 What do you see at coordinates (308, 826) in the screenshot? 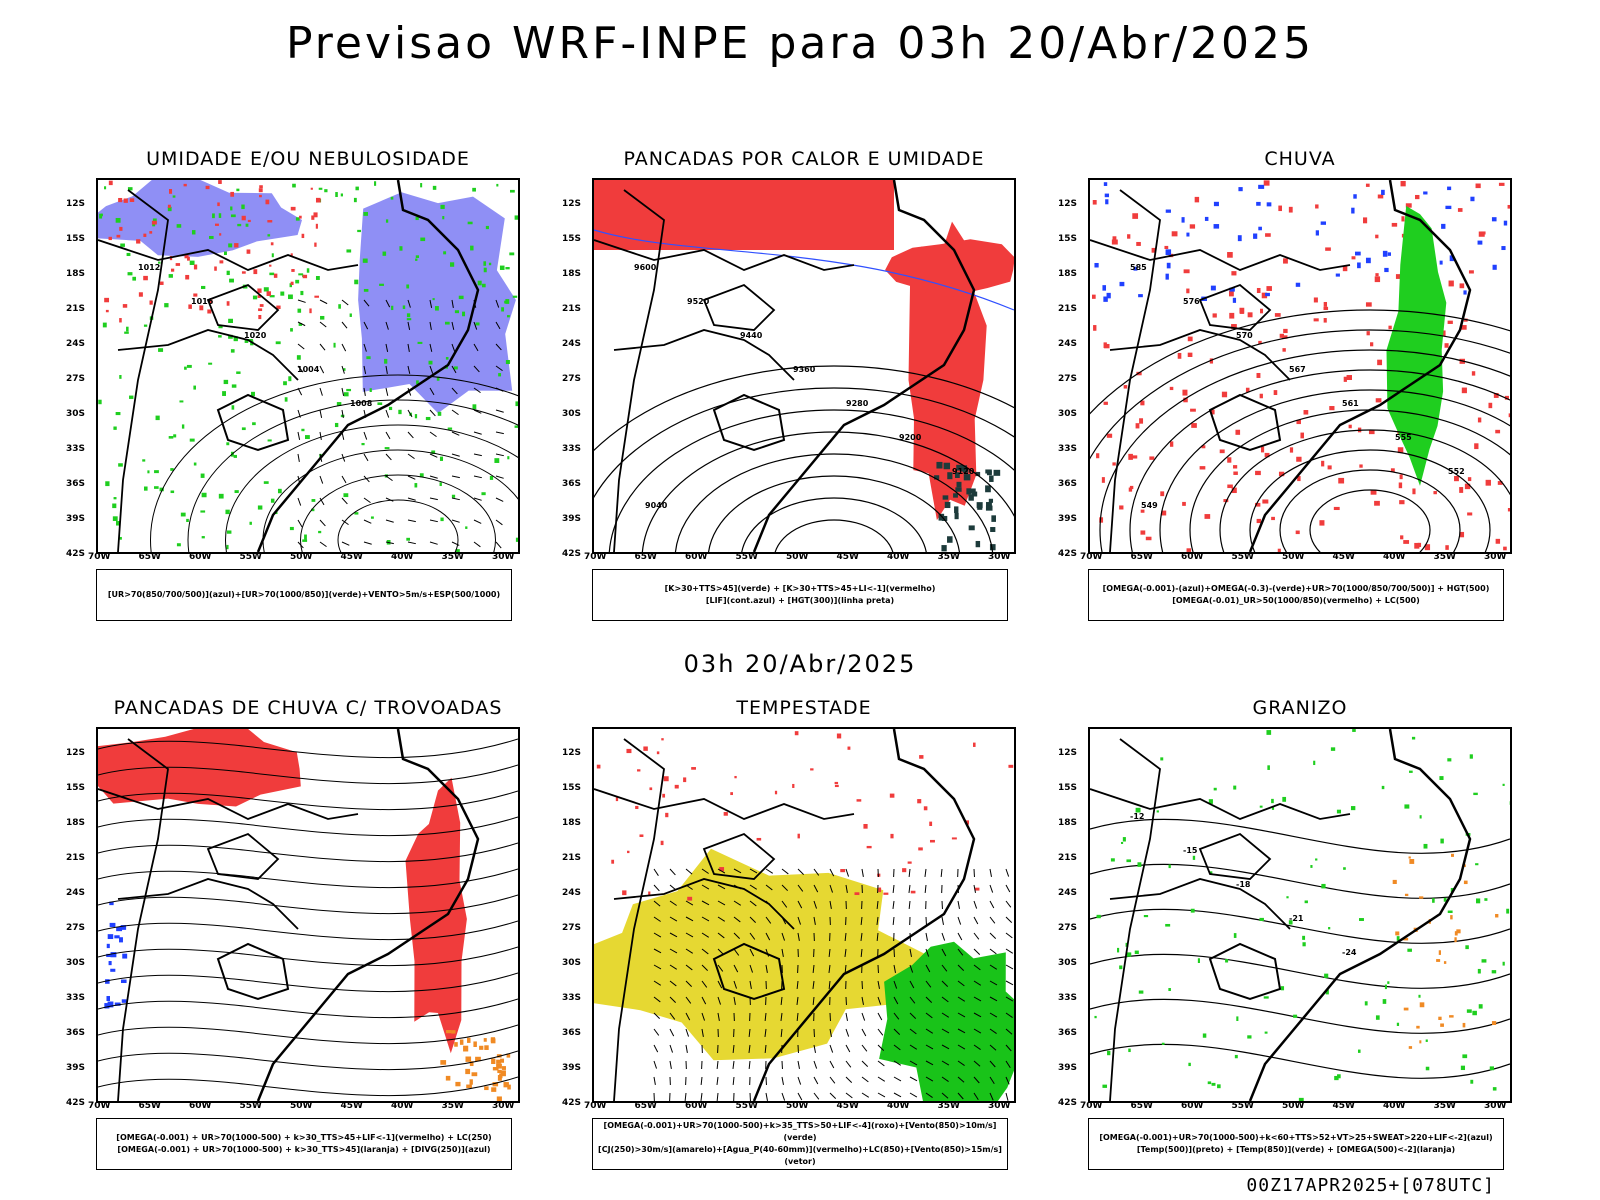
I see `streamline` at bounding box center [308, 826].